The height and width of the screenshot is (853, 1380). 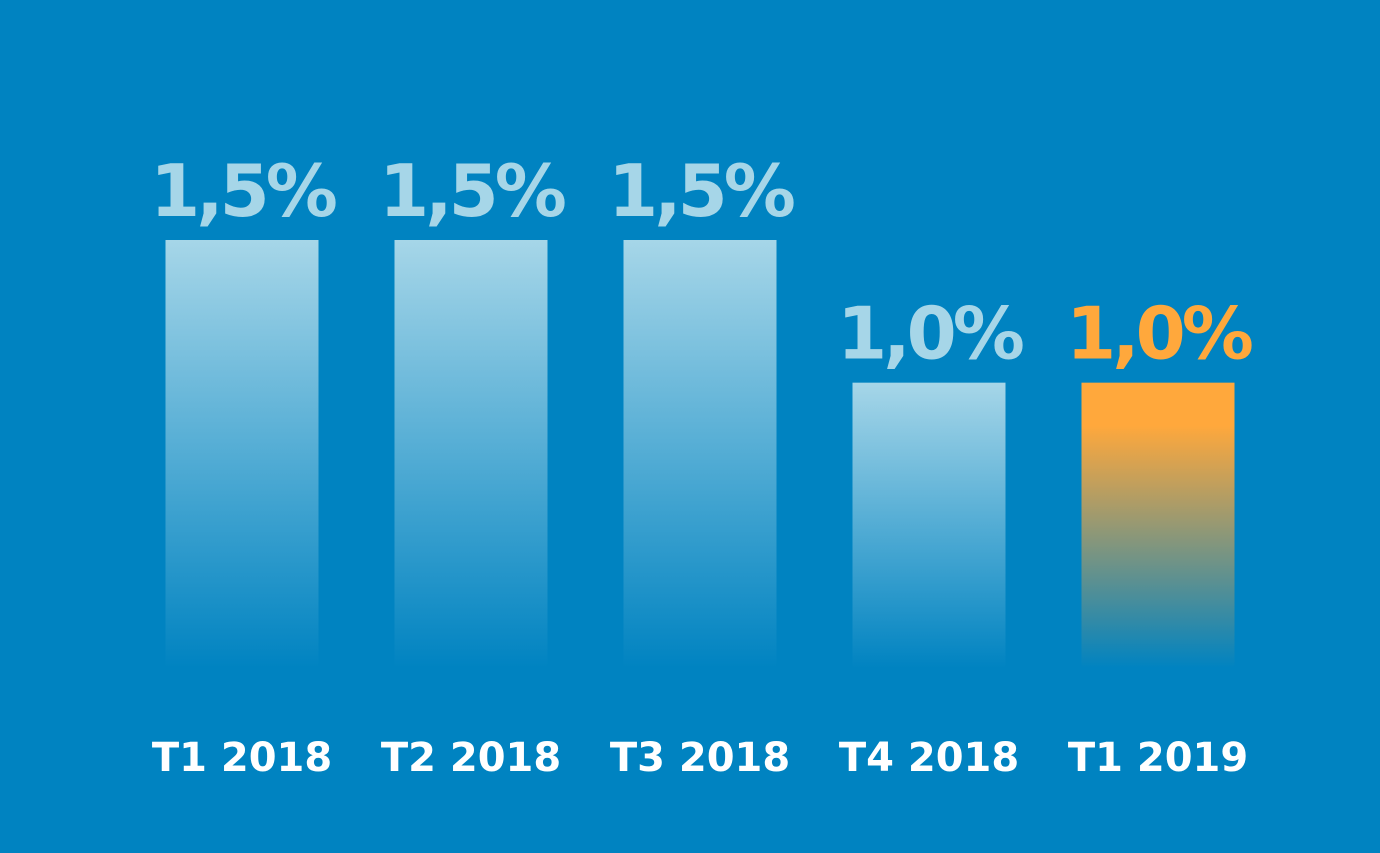 What do you see at coordinates (472, 191) in the screenshot?
I see `value-label-t2-2018: 1,5%` at bounding box center [472, 191].